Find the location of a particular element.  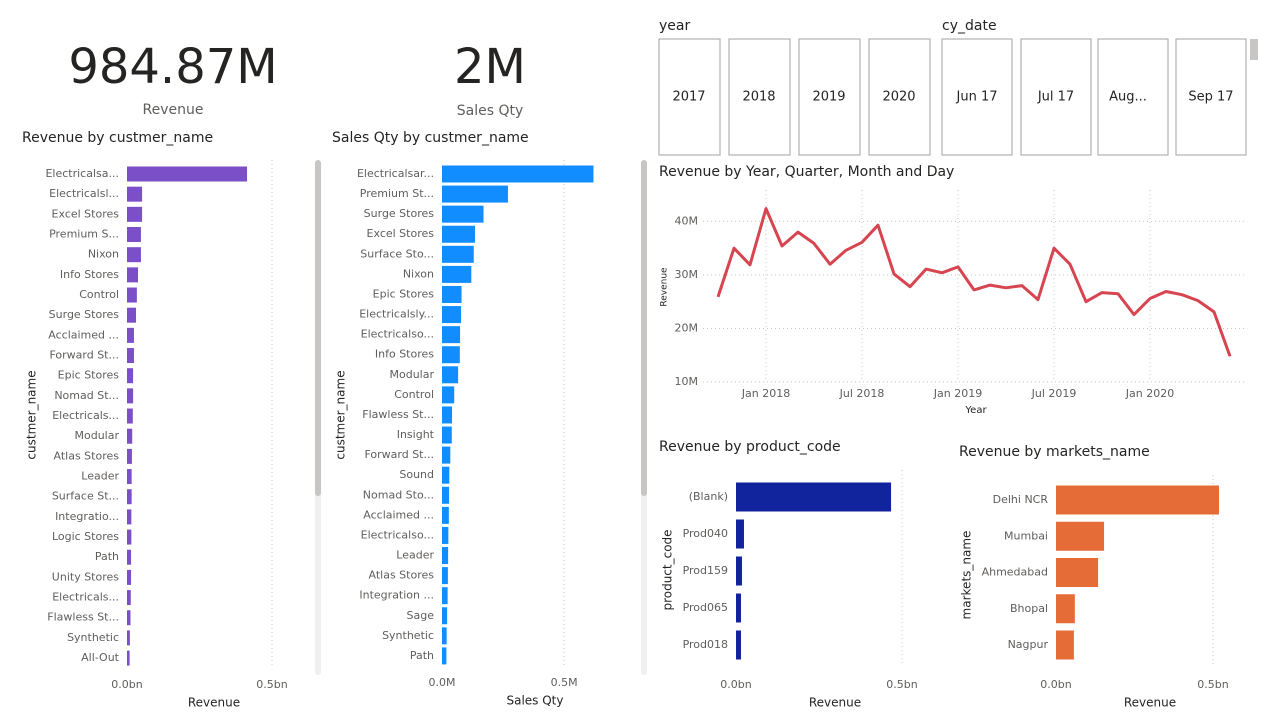

chart-title: Revenue by markets_name is located at coordinates (1054, 452).